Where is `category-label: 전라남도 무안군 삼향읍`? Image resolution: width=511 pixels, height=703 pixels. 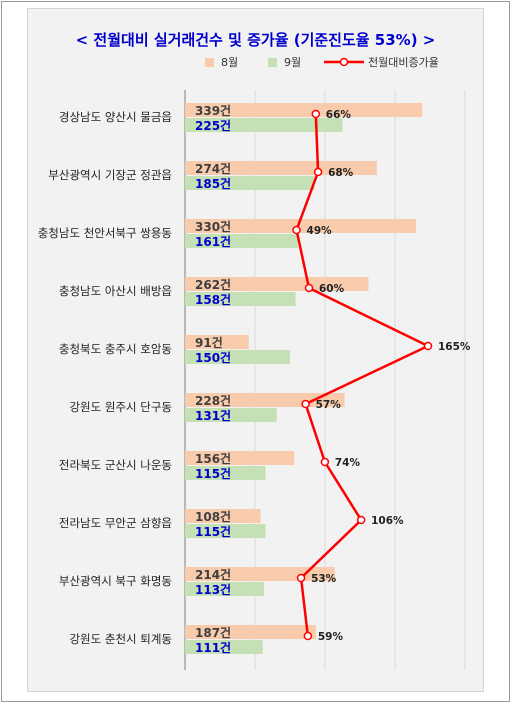
category-label: 전라남도 무안군 삼향읍 is located at coordinates (115, 523).